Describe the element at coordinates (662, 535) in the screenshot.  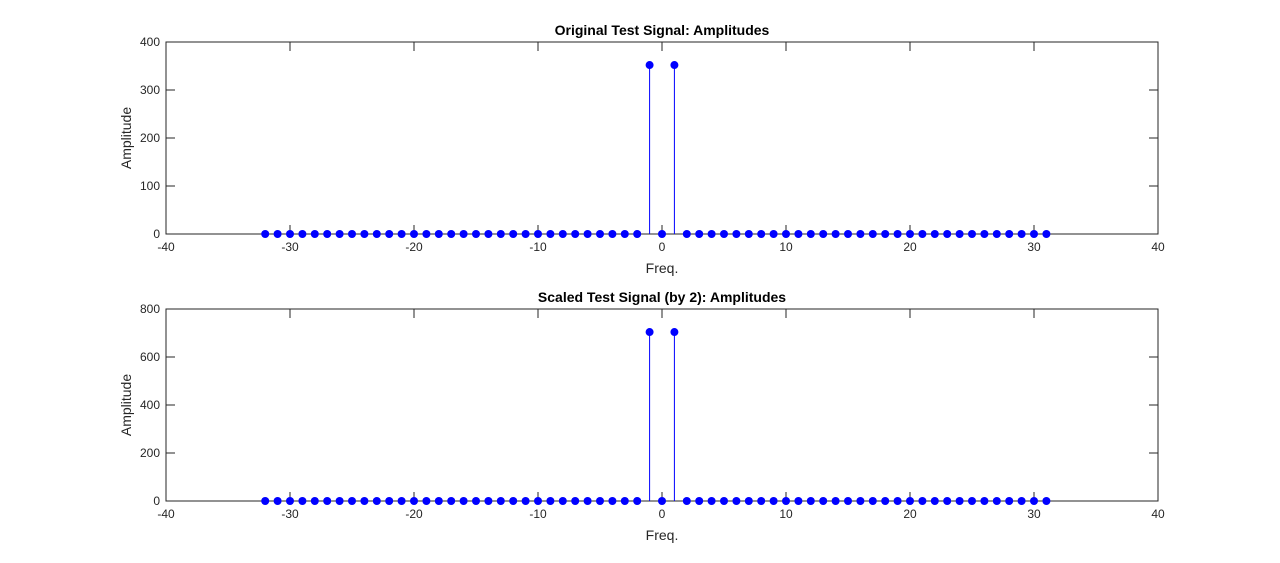
I see `x-axis-label: Freq.` at that location.